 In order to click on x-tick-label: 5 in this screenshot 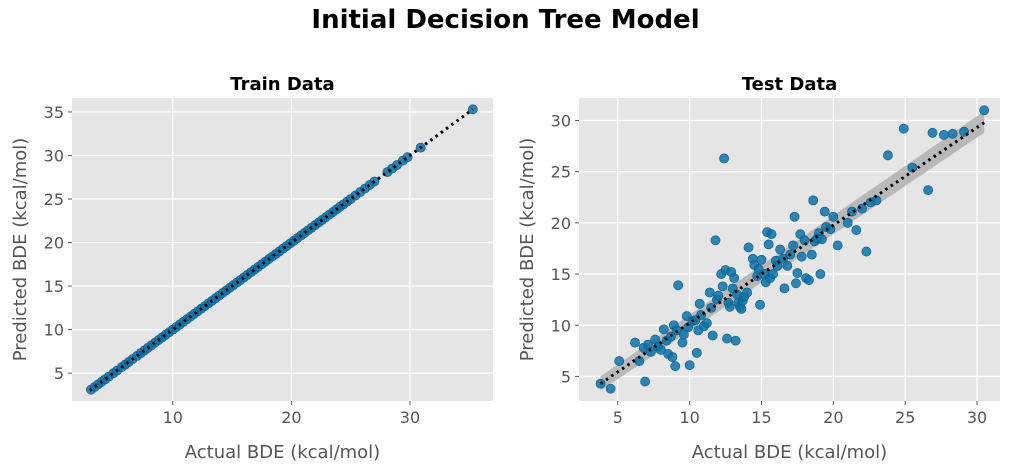, I will do `click(618, 417)`.